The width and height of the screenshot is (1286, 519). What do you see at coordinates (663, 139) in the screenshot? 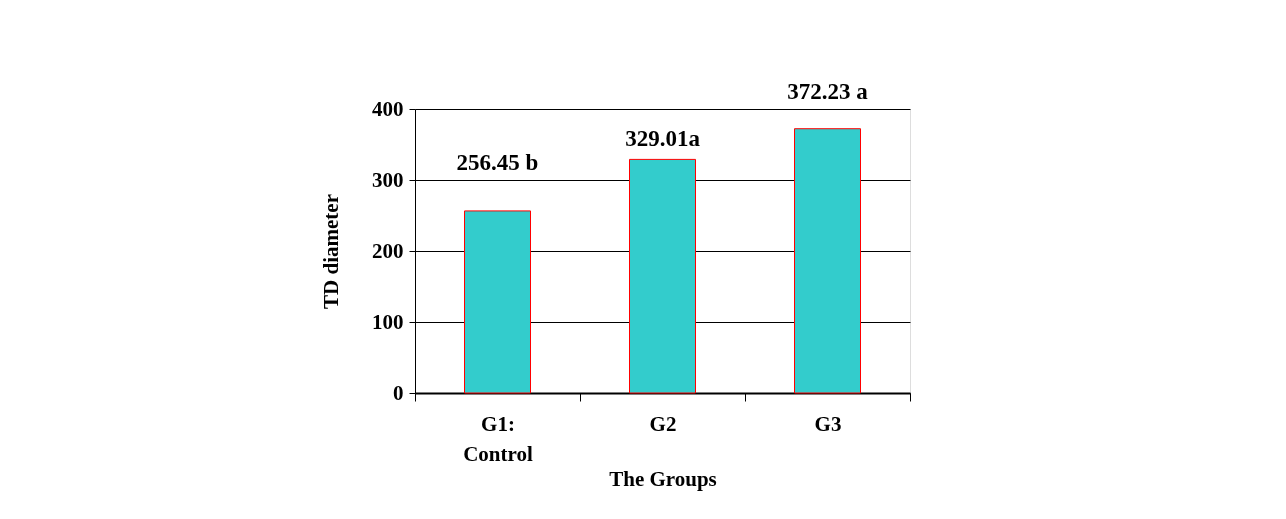
I see `data-label: 329.01a` at bounding box center [663, 139].